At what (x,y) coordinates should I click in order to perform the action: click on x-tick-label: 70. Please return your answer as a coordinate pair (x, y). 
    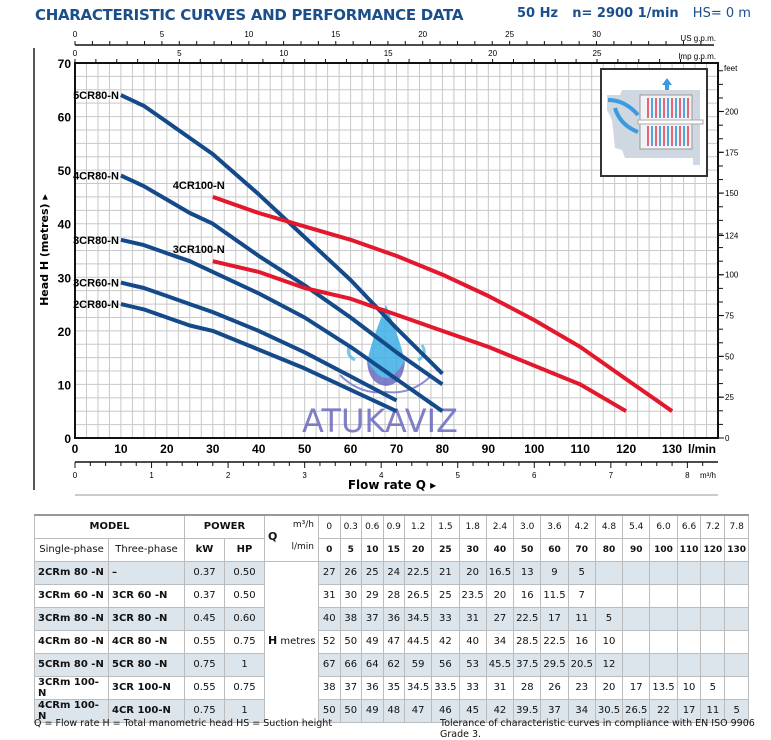
    Looking at the image, I should click on (397, 449).